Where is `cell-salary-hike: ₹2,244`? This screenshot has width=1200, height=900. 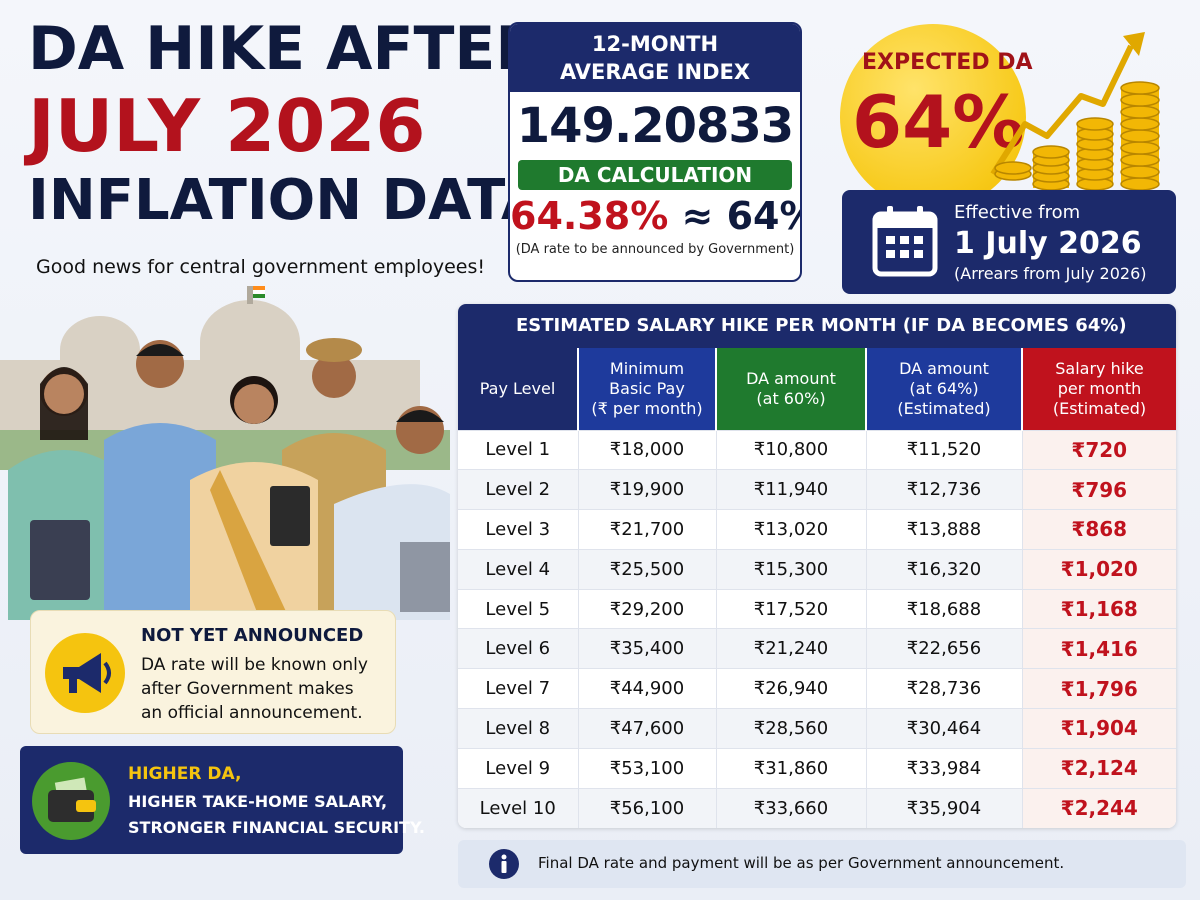 cell-salary-hike: ₹2,244 is located at coordinates (1099, 807).